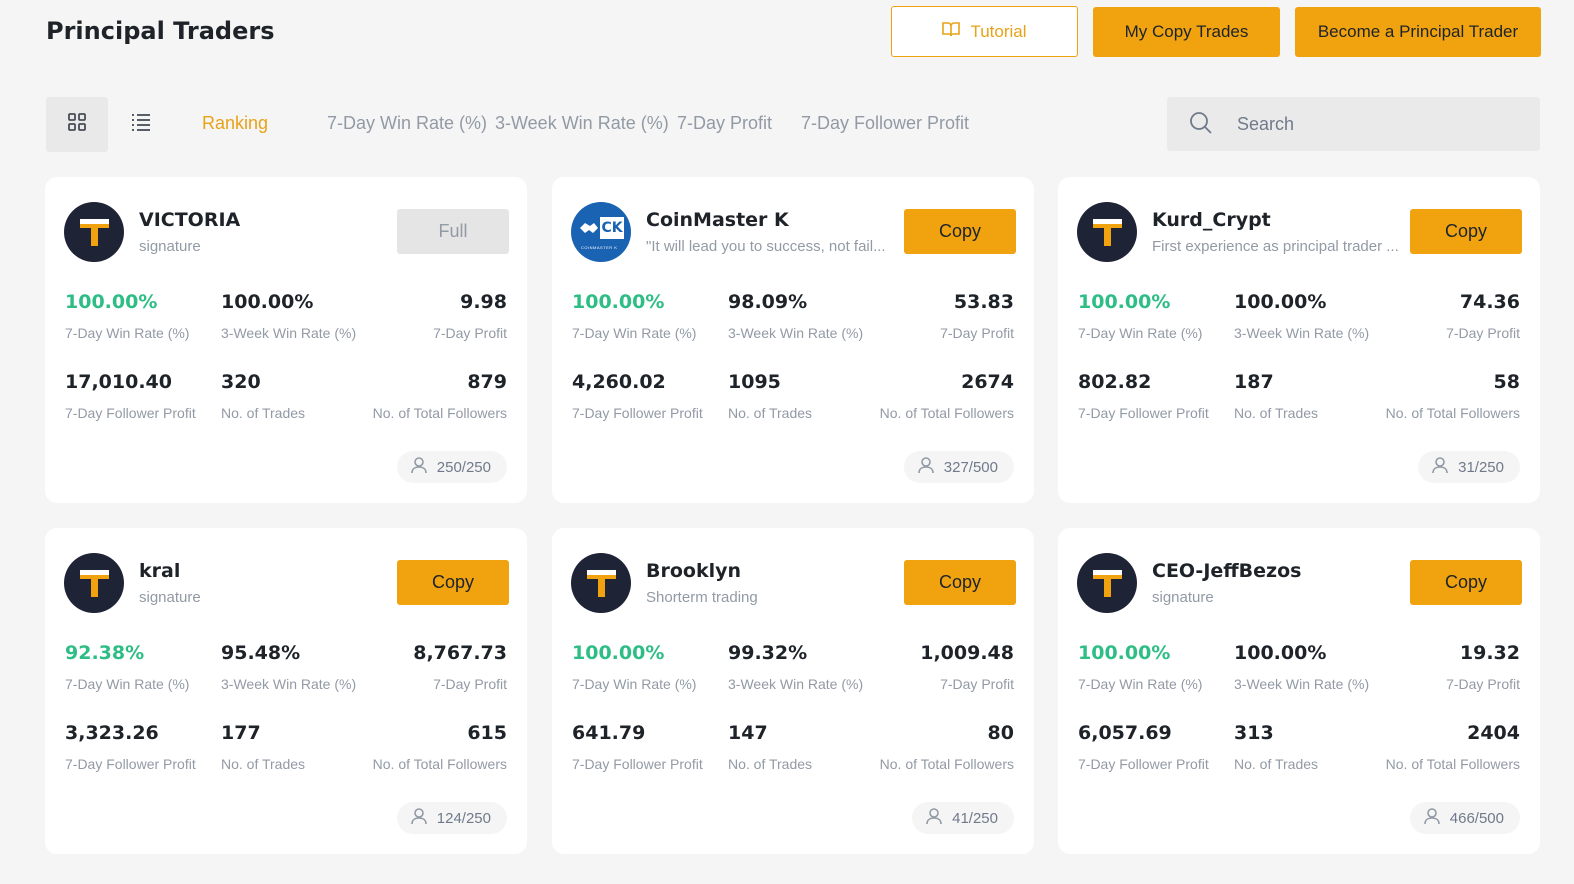 The width and height of the screenshot is (1574, 884). Describe the element at coordinates (235, 123) in the screenshot. I see `tab-ranking: Ranking` at that location.